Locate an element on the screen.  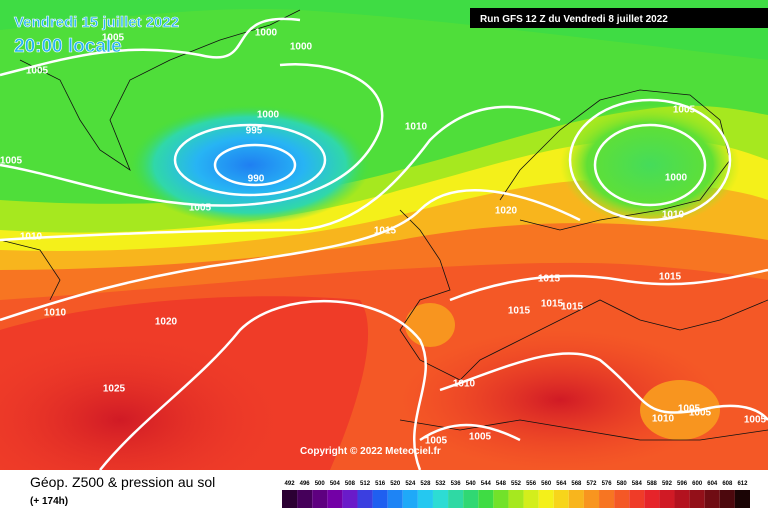
legend-label: 608 is located at coordinates (727, 484).